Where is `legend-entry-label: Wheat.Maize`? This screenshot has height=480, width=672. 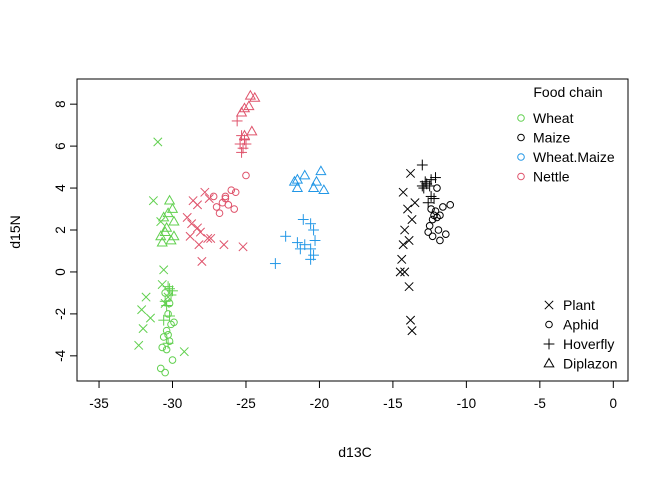
legend-entry-label: Wheat.Maize is located at coordinates (574, 157).